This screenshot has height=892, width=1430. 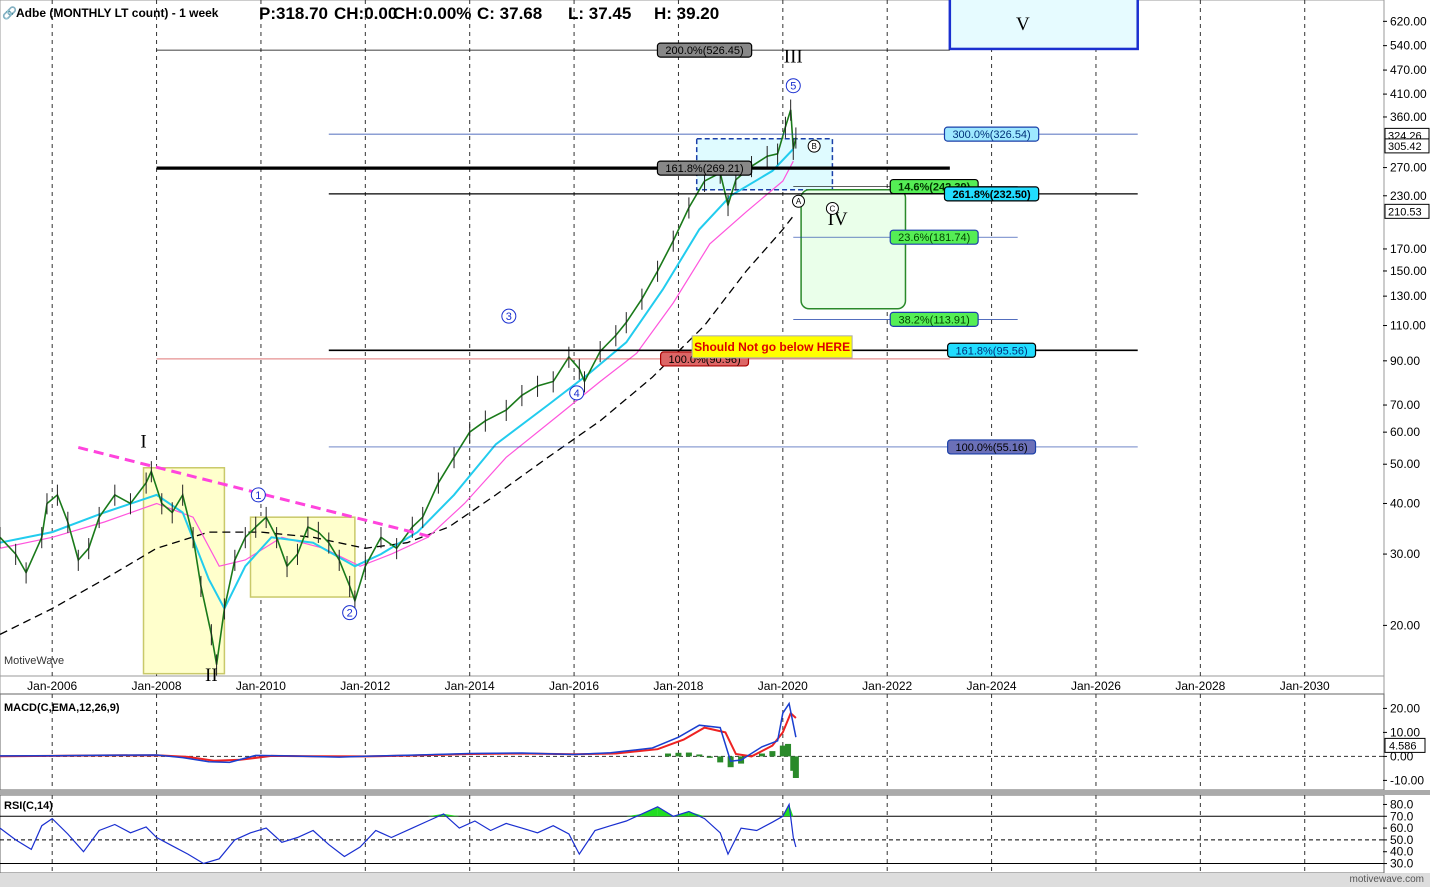 What do you see at coordinates (1402, 816) in the screenshot?
I see `rsi-y-tick-label: 70.0` at bounding box center [1402, 816].